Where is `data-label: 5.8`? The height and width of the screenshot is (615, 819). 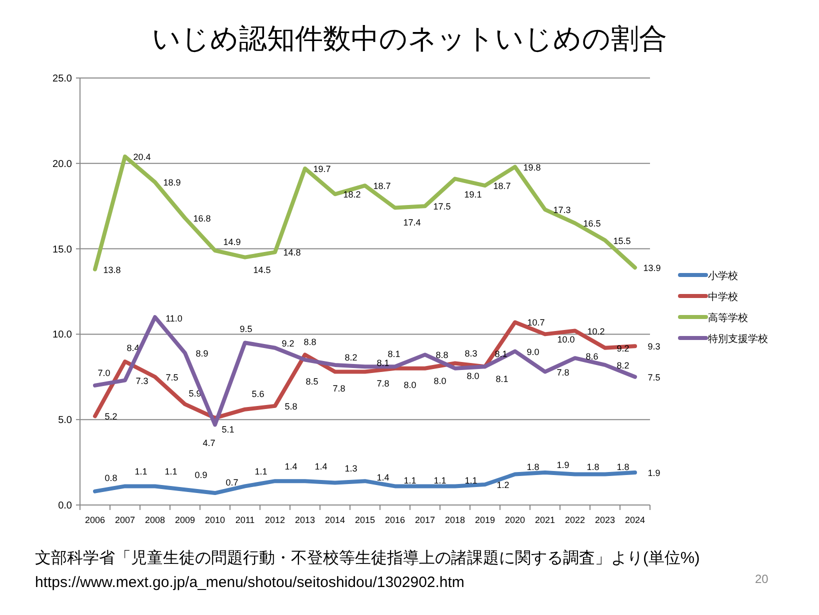 data-label: 5.8 is located at coordinates (291, 406).